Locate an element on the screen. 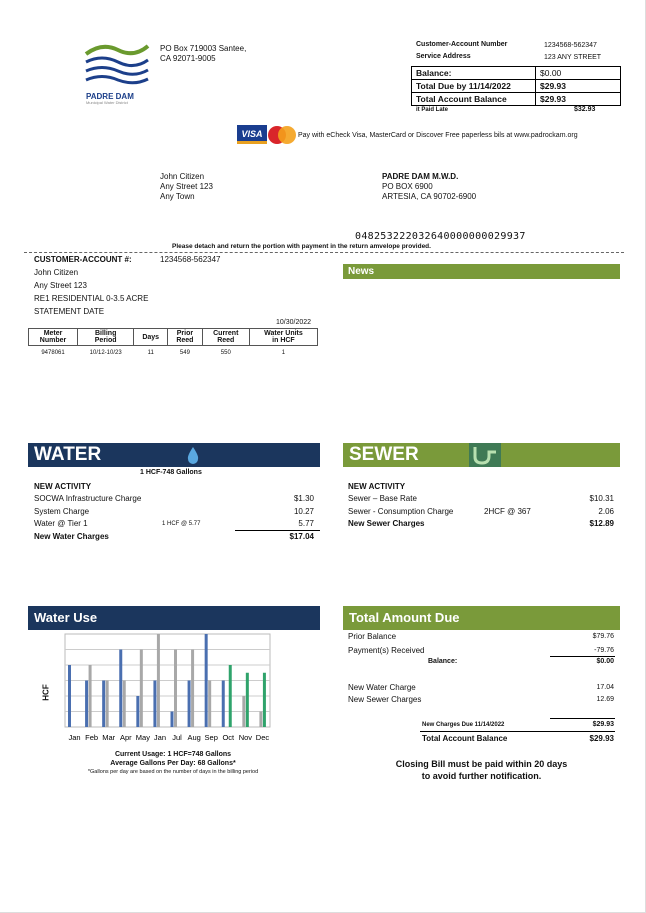  remit-address-line: PO BOX 6900 is located at coordinates (407, 186).